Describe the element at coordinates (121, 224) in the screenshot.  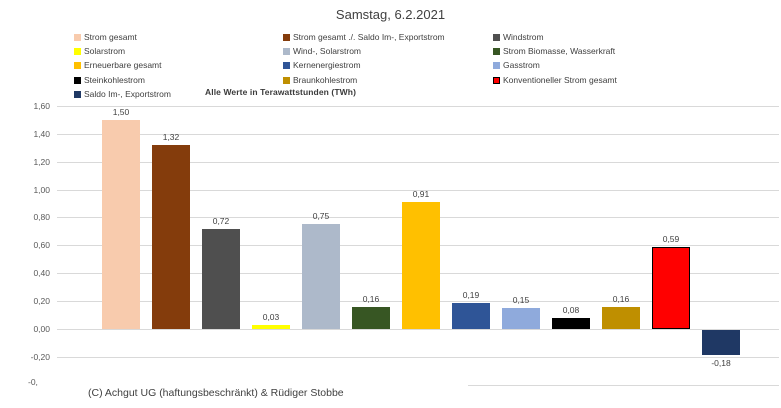
I see `bar-strom-gesamt` at that location.